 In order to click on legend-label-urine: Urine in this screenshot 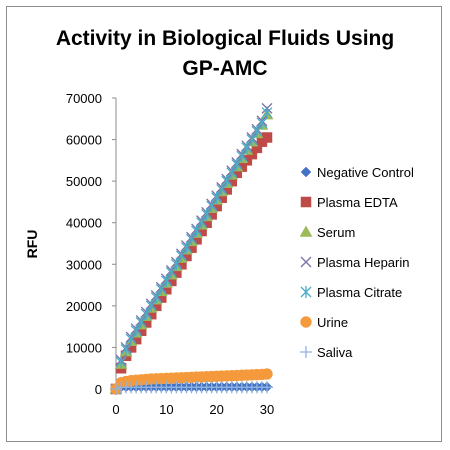, I will do `click(332, 322)`.